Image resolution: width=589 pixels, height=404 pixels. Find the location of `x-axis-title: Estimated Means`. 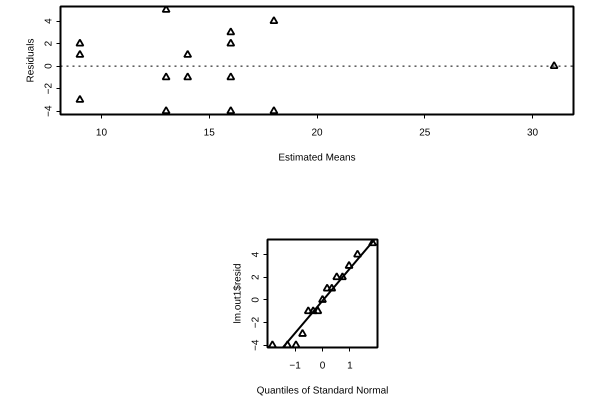

x-axis-title: Estimated Means is located at coordinates (317, 158).